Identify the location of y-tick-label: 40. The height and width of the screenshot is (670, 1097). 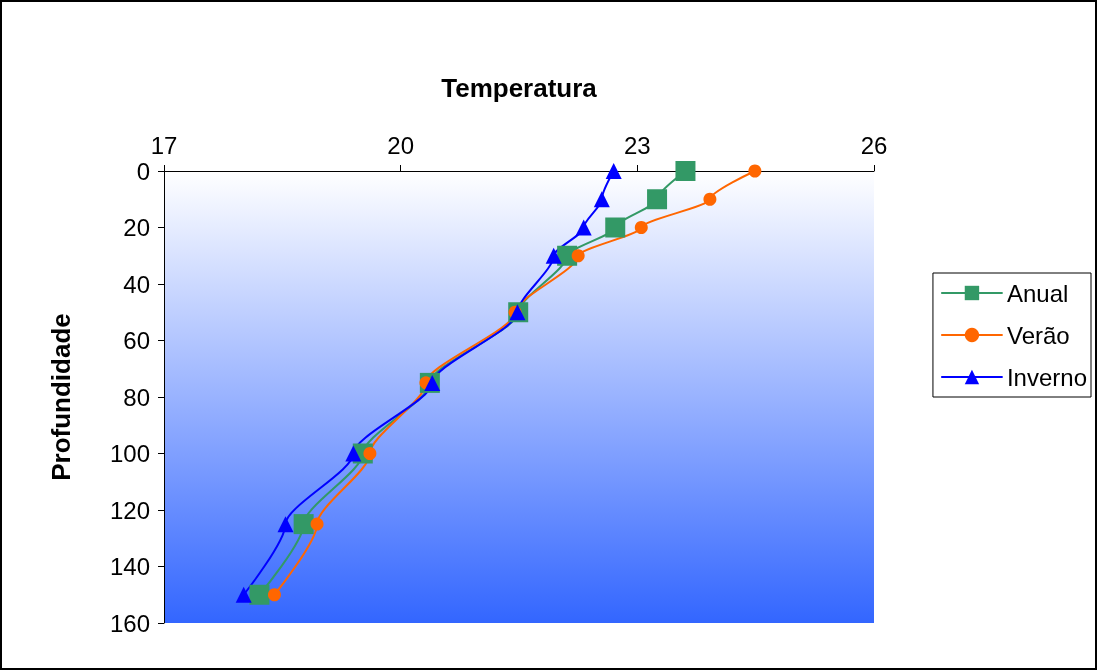
(136, 284).